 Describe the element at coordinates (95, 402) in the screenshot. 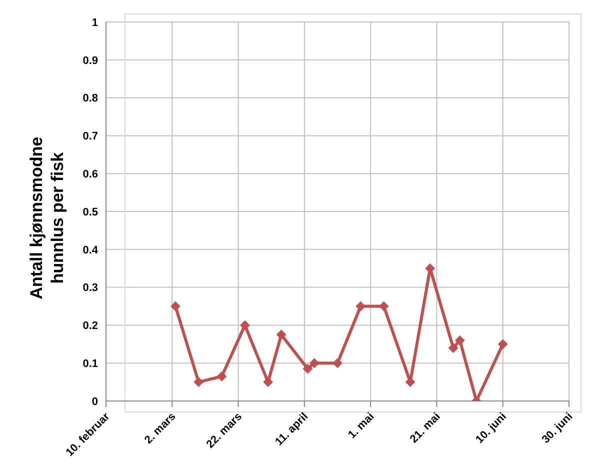

I see `y-tick-label: 0` at that location.